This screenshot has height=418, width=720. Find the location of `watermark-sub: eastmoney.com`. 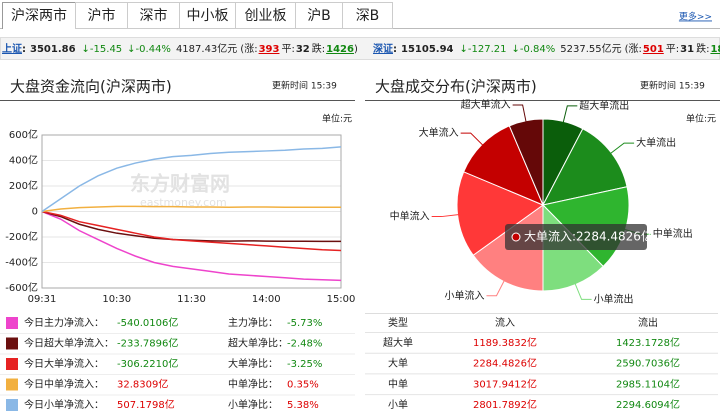

watermark-sub: eastmoney.com is located at coordinates (183, 202).